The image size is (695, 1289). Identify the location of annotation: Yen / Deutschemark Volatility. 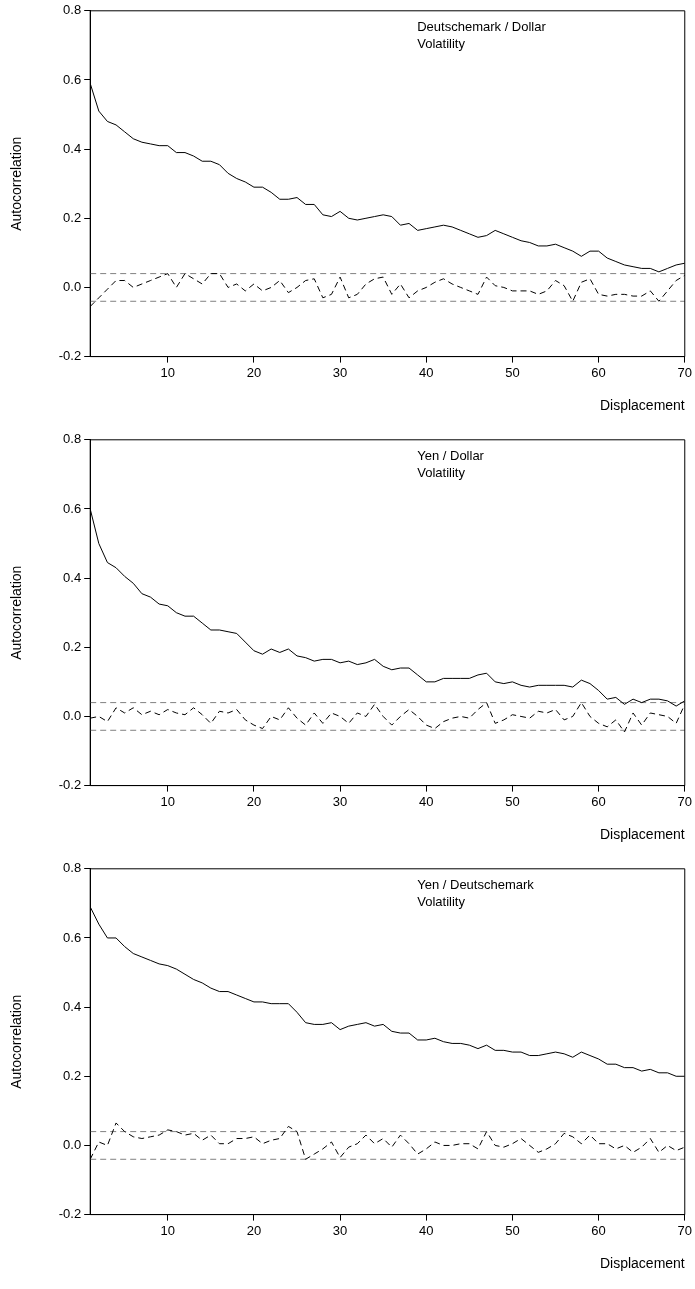
(476, 892).